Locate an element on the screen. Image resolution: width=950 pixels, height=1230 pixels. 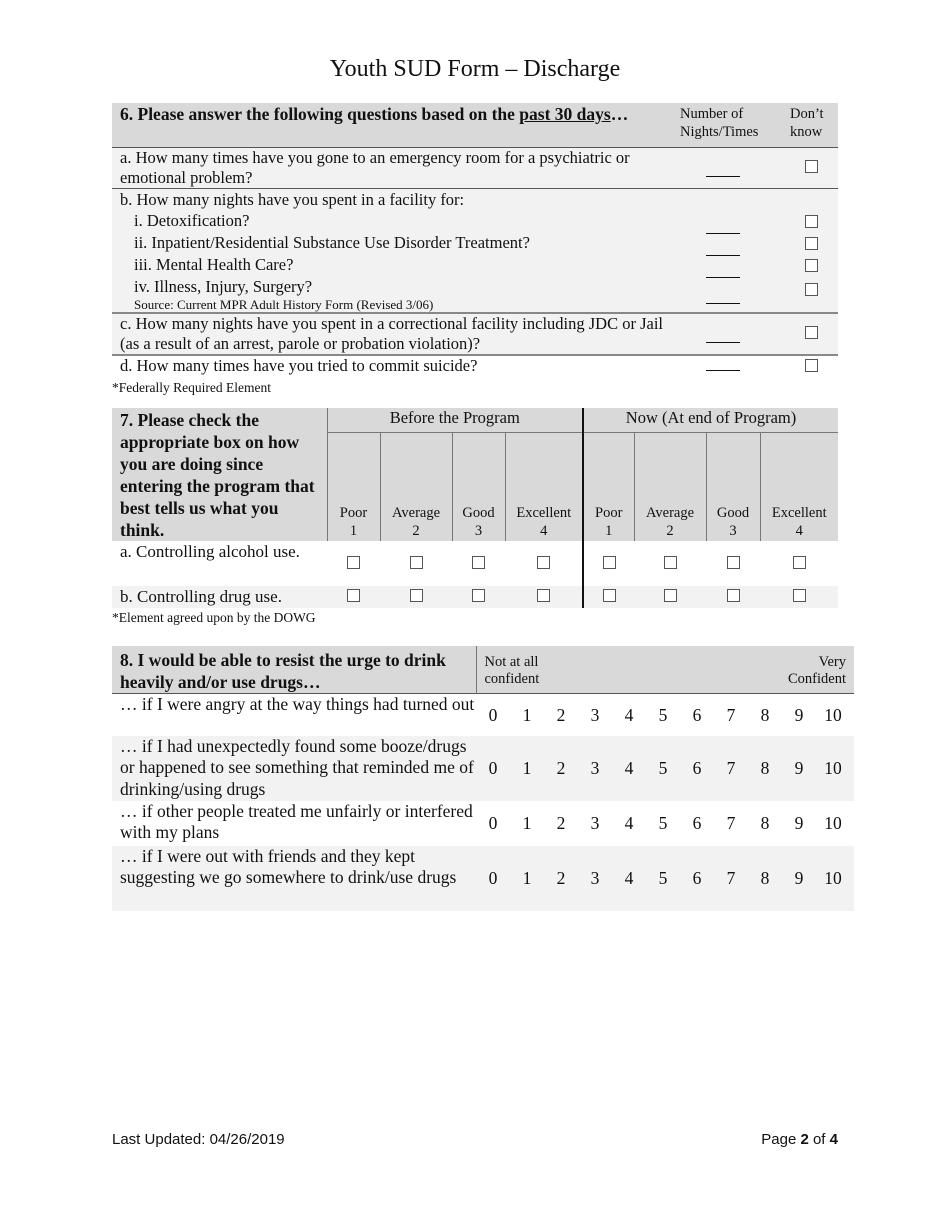
q7-row: b. Controlling drug use. is located at coordinates (475, 597).